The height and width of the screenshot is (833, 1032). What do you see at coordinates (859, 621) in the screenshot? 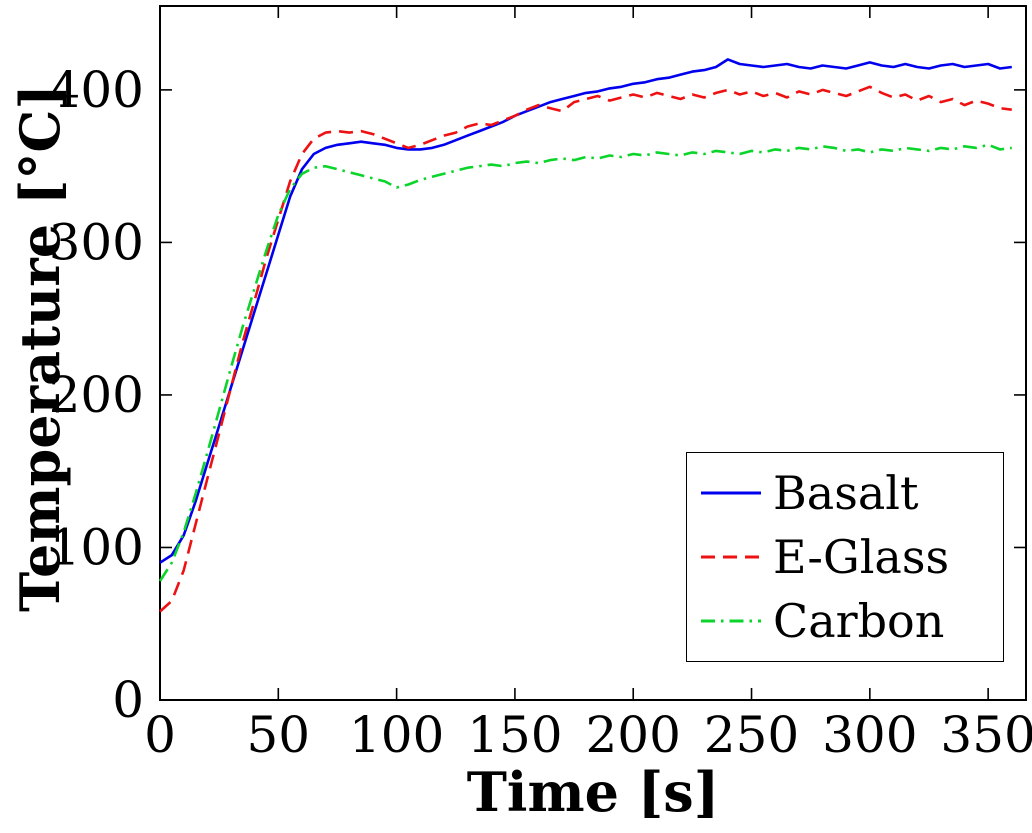
I see `legend-label-carbon: Carbon` at bounding box center [859, 621].